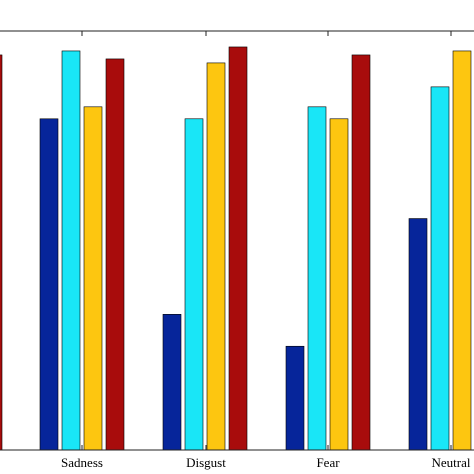  What do you see at coordinates (266, 462) in the screenshot?
I see `tick-labels-group: Sadness Disgust Fear Neutral` at bounding box center [266, 462].